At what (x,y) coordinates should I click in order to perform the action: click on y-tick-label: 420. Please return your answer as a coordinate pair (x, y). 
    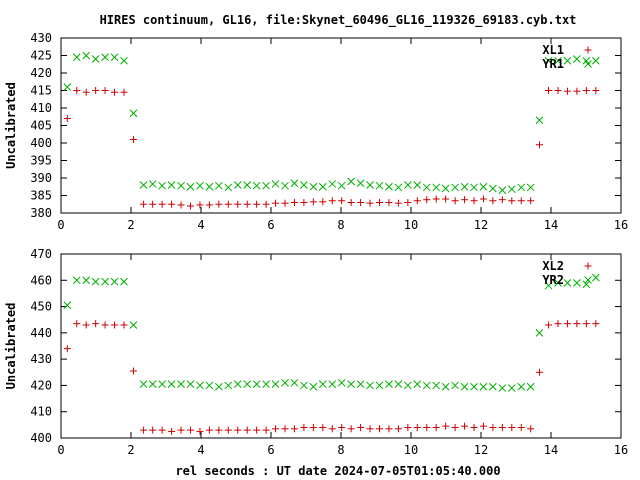
    Looking at the image, I should click on (41, 385).